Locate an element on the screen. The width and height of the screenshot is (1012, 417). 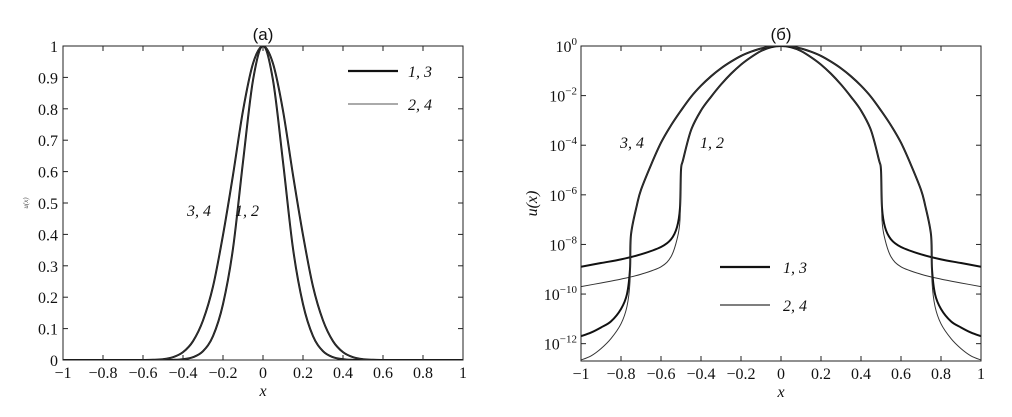
chart-title: (б) is located at coordinates (780, 34).